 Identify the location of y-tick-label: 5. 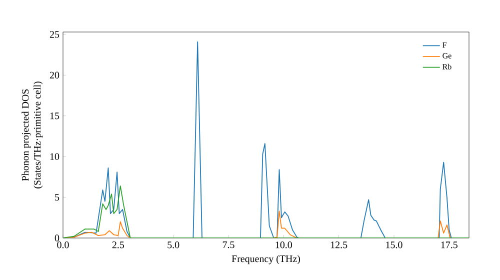
(57, 197).